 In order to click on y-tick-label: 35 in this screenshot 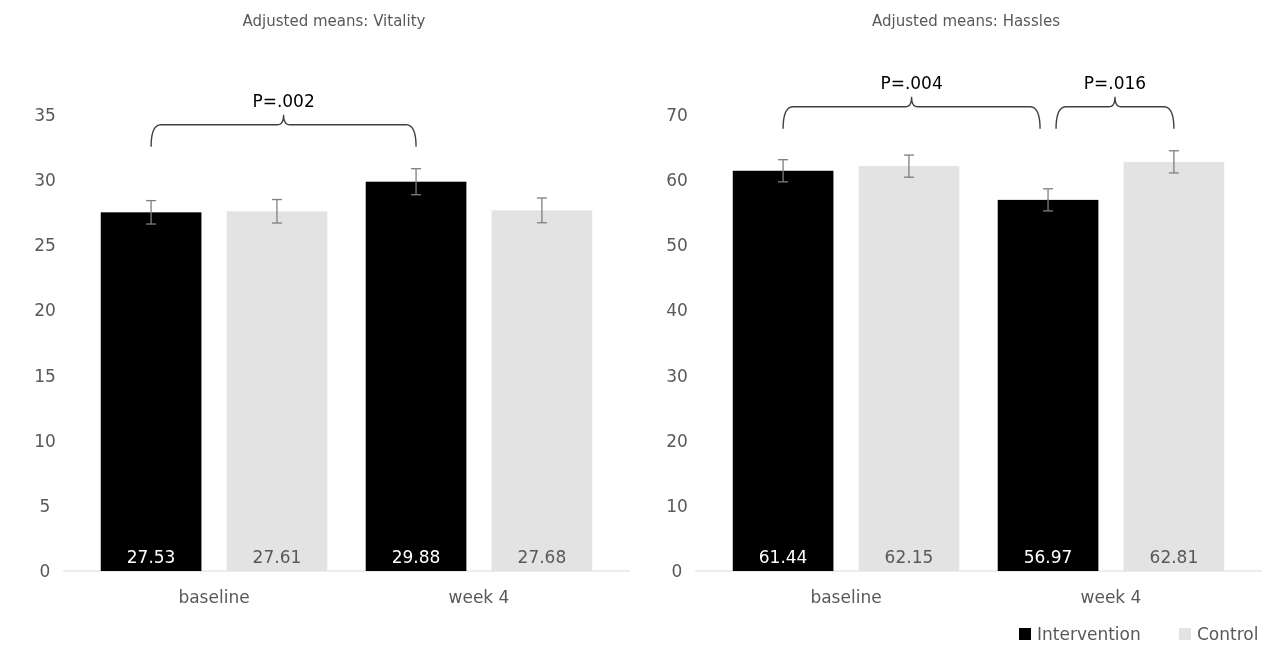, I will do `click(45, 115)`.